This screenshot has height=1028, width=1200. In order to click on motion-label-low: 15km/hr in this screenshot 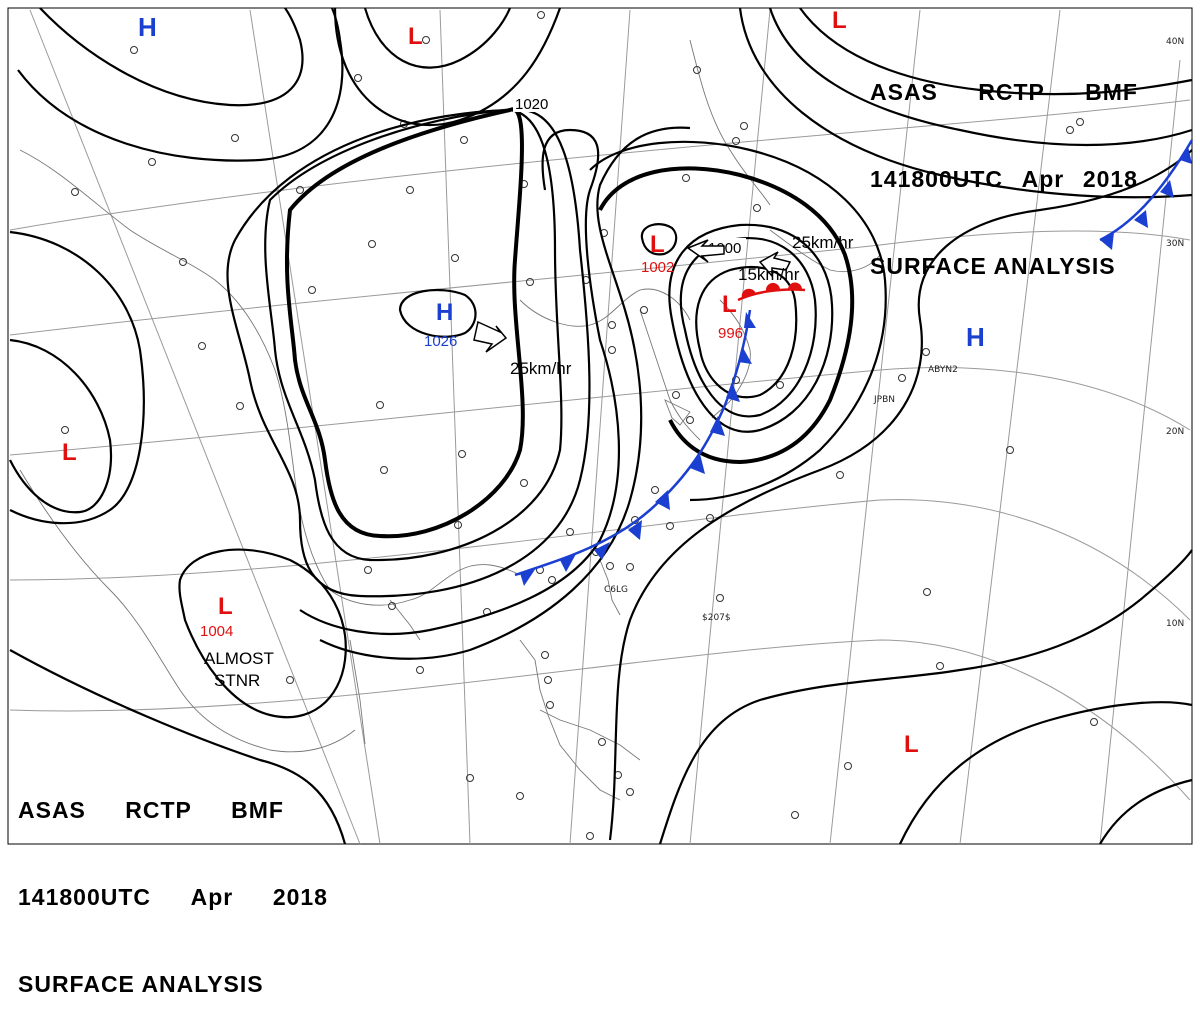, I will do `click(769, 274)`.